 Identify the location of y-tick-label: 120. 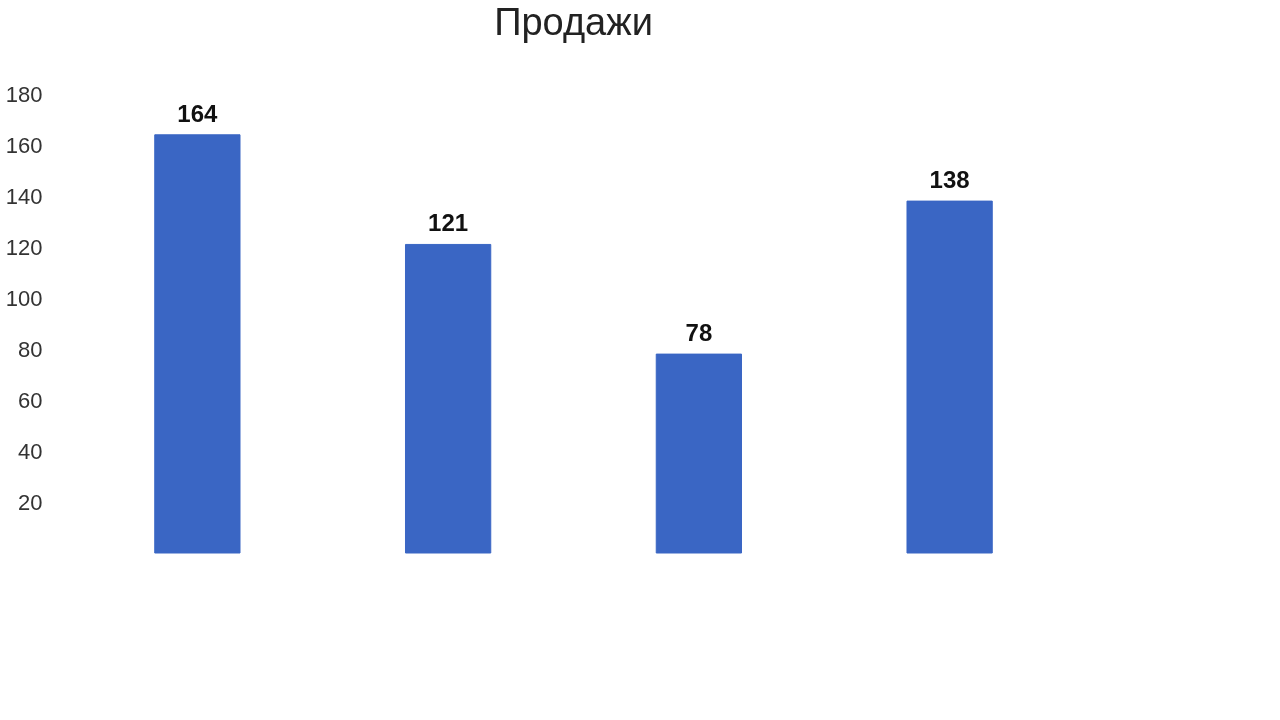
(24, 247).